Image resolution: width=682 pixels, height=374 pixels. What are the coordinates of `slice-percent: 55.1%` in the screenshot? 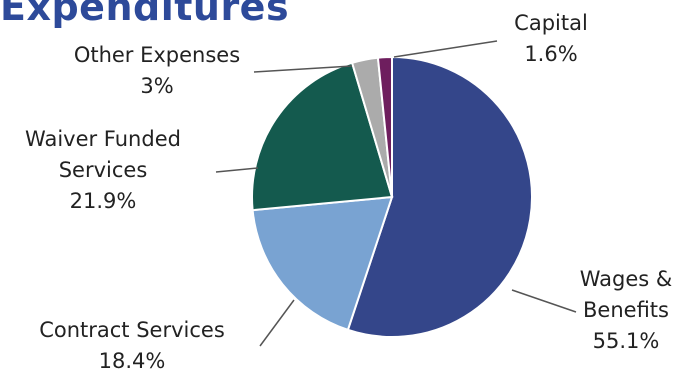 It's located at (626, 341).